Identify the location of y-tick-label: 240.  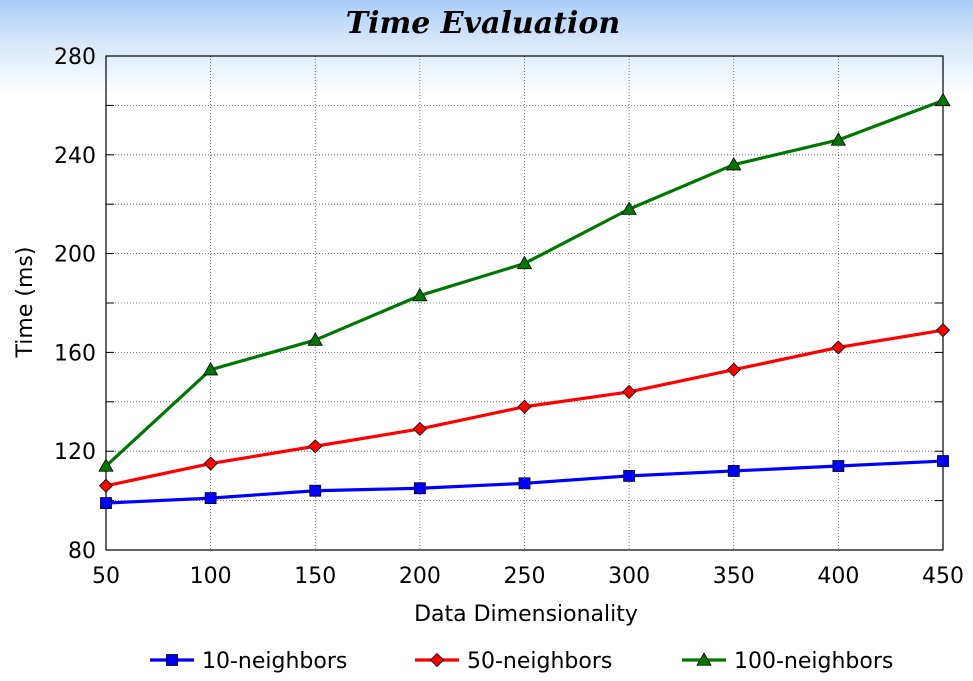
(75, 156).